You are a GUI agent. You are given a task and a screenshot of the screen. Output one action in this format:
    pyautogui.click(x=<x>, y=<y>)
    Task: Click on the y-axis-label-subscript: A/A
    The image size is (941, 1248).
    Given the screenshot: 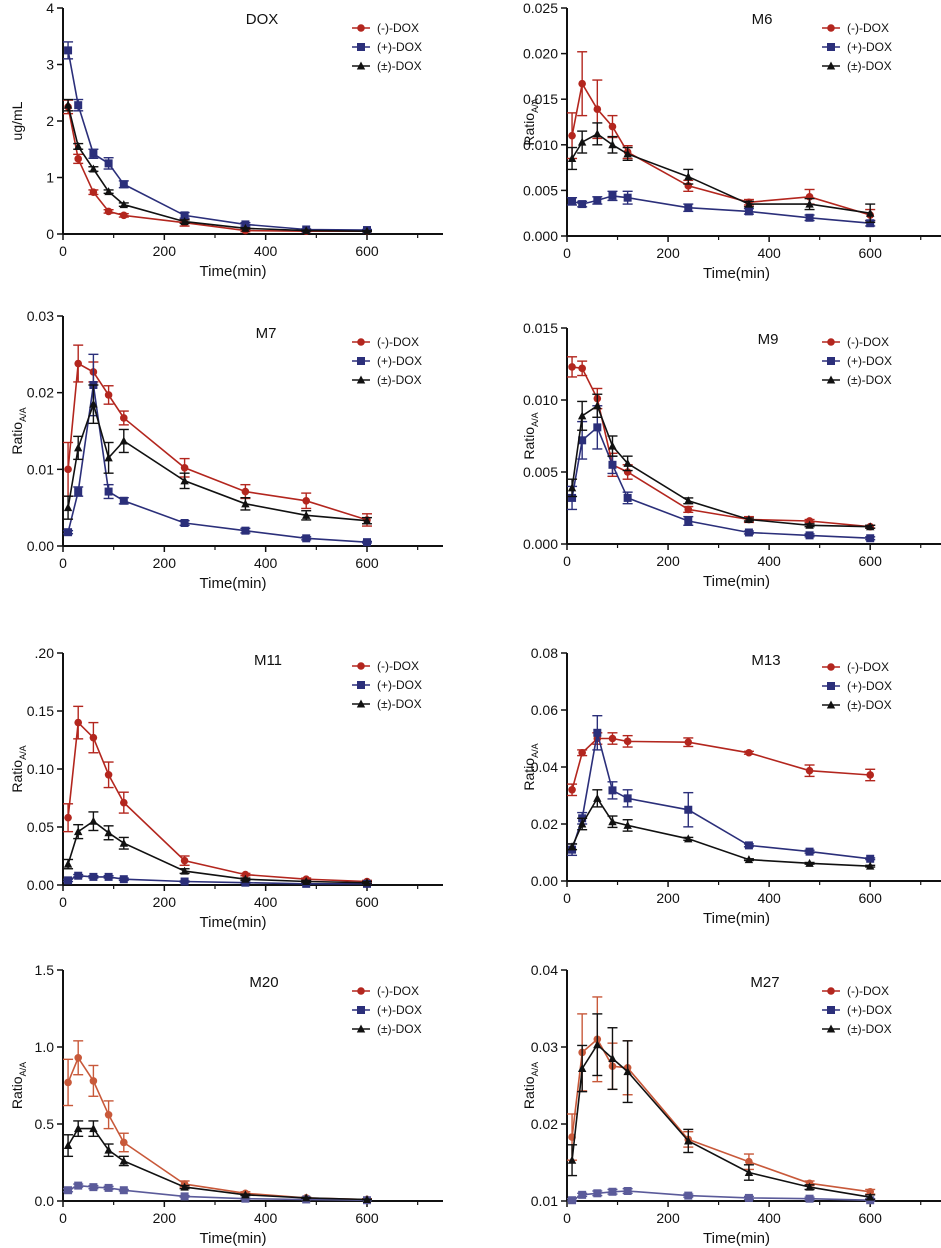 What is the action you would take?
    pyautogui.click(x=23, y=1069)
    